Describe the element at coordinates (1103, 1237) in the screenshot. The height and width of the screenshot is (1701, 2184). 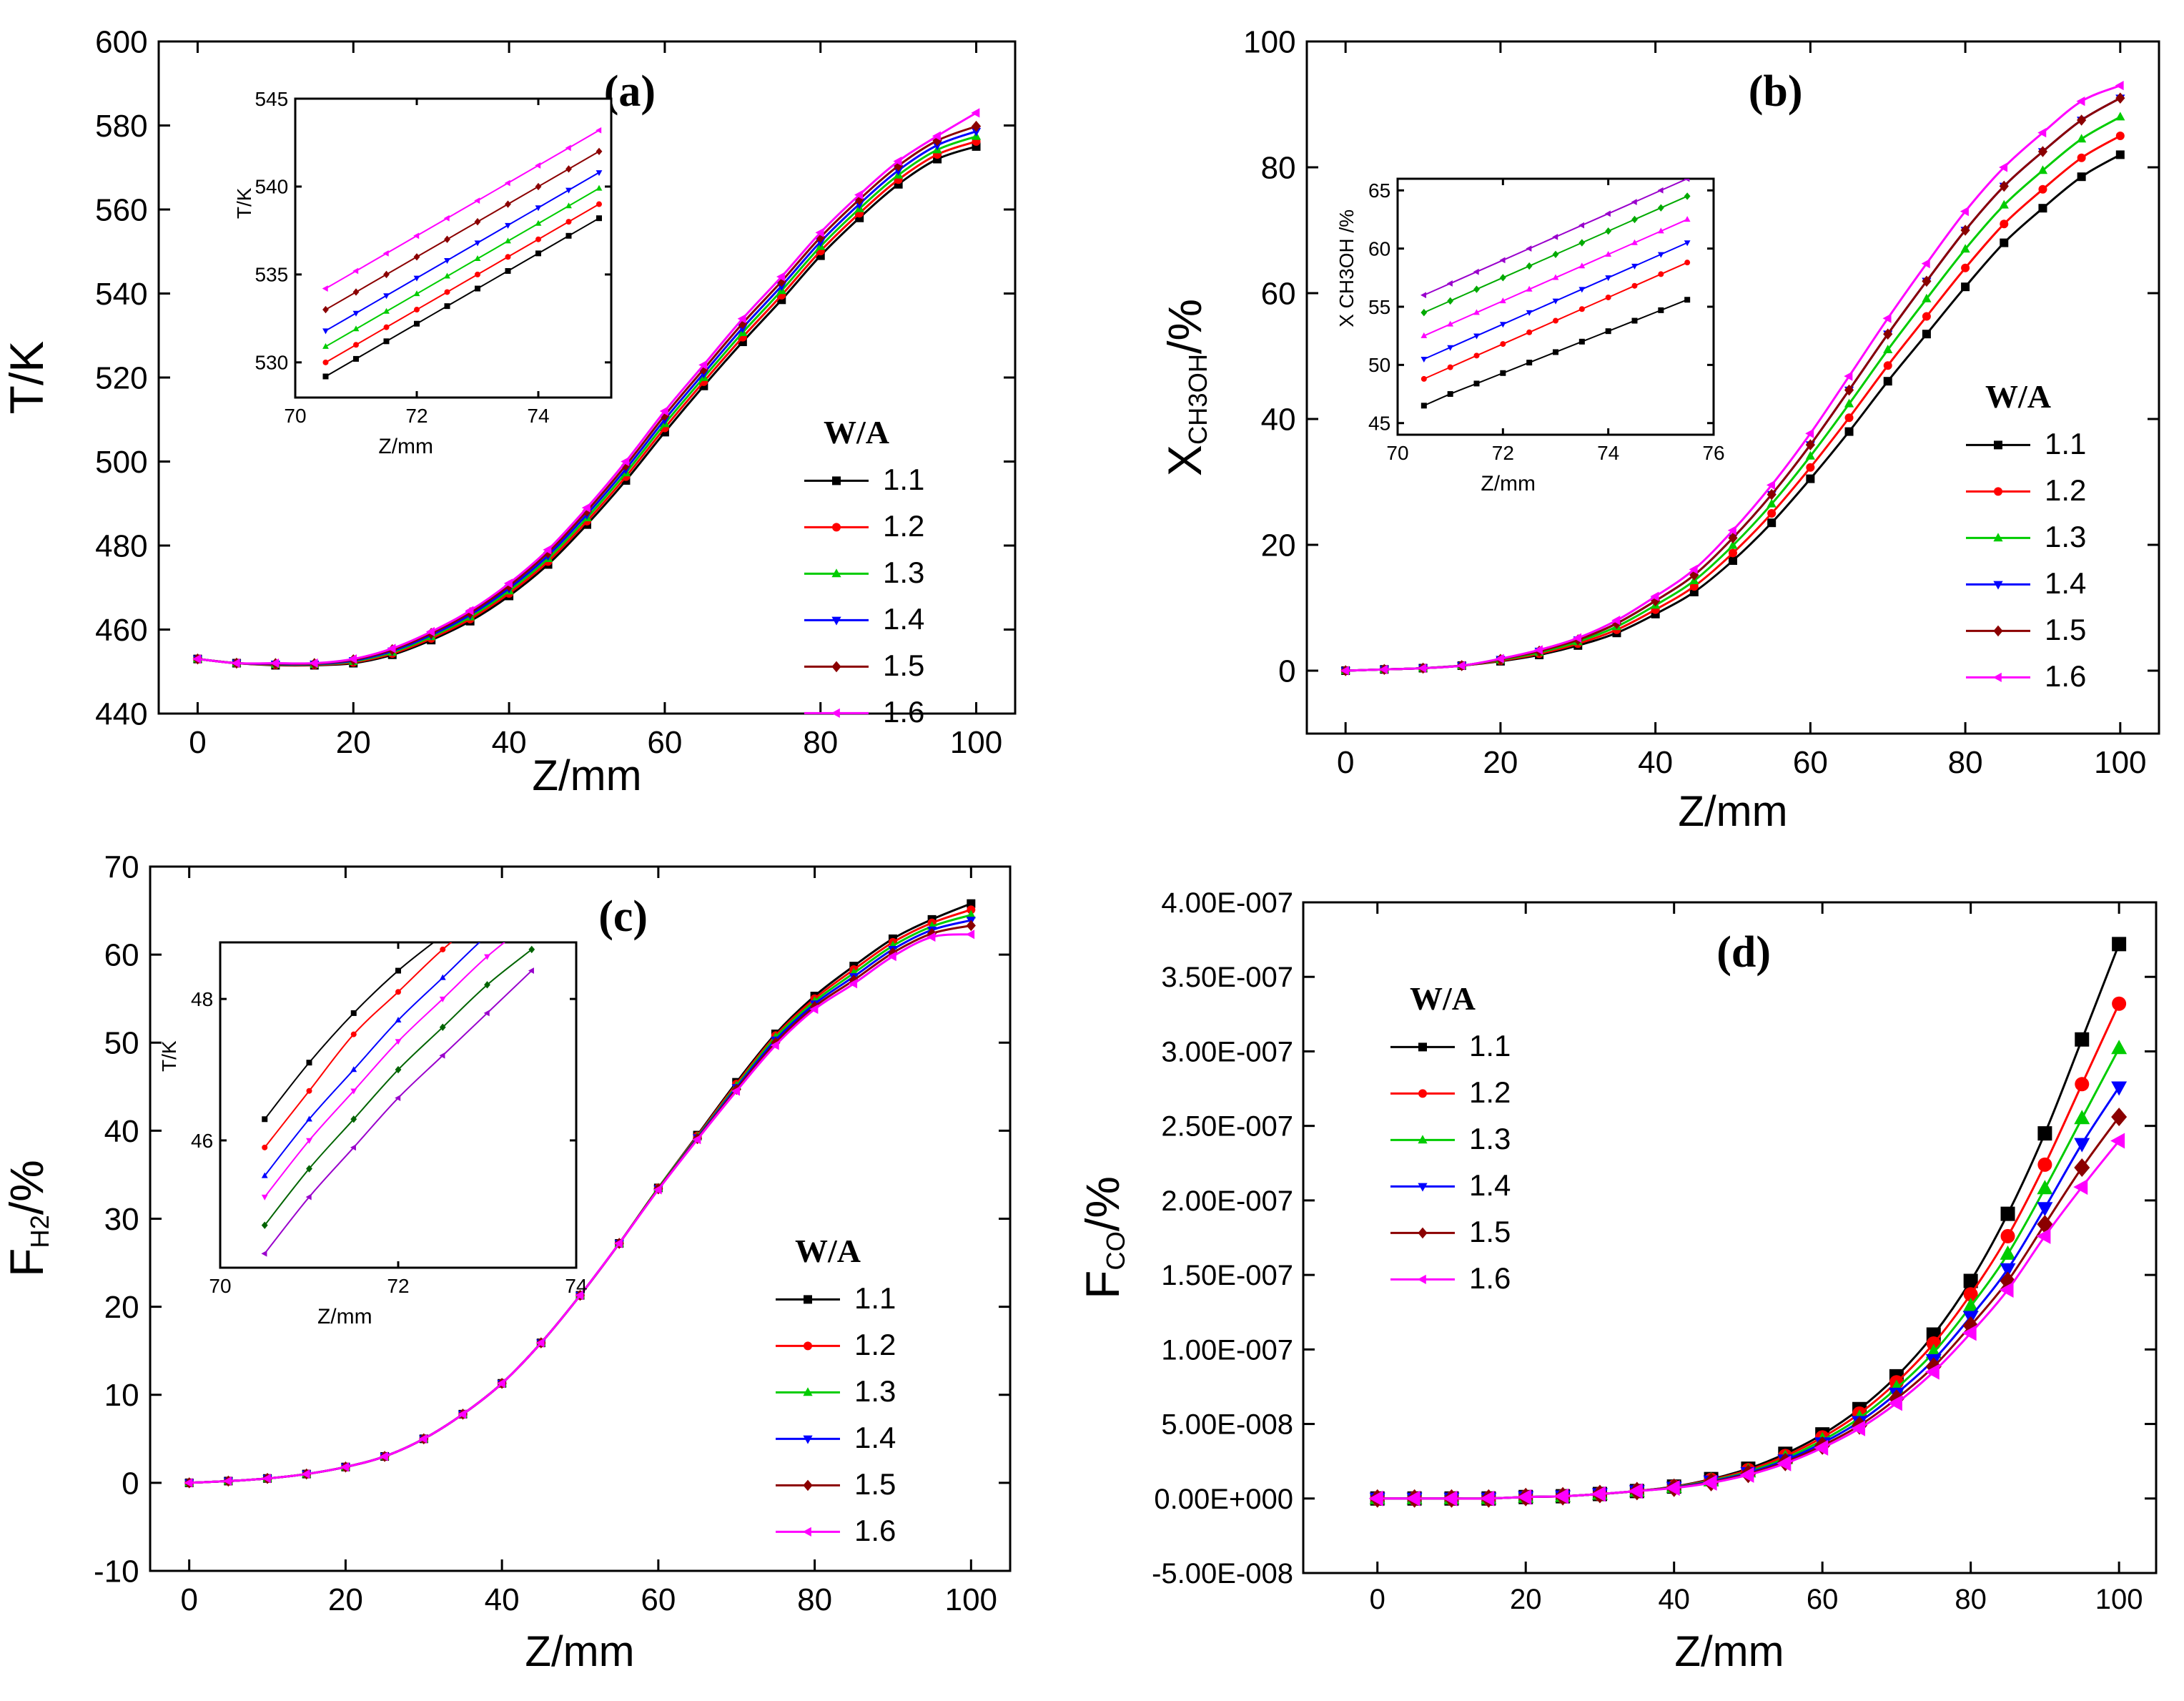
I see `y-axis-title: FCO/%` at that location.